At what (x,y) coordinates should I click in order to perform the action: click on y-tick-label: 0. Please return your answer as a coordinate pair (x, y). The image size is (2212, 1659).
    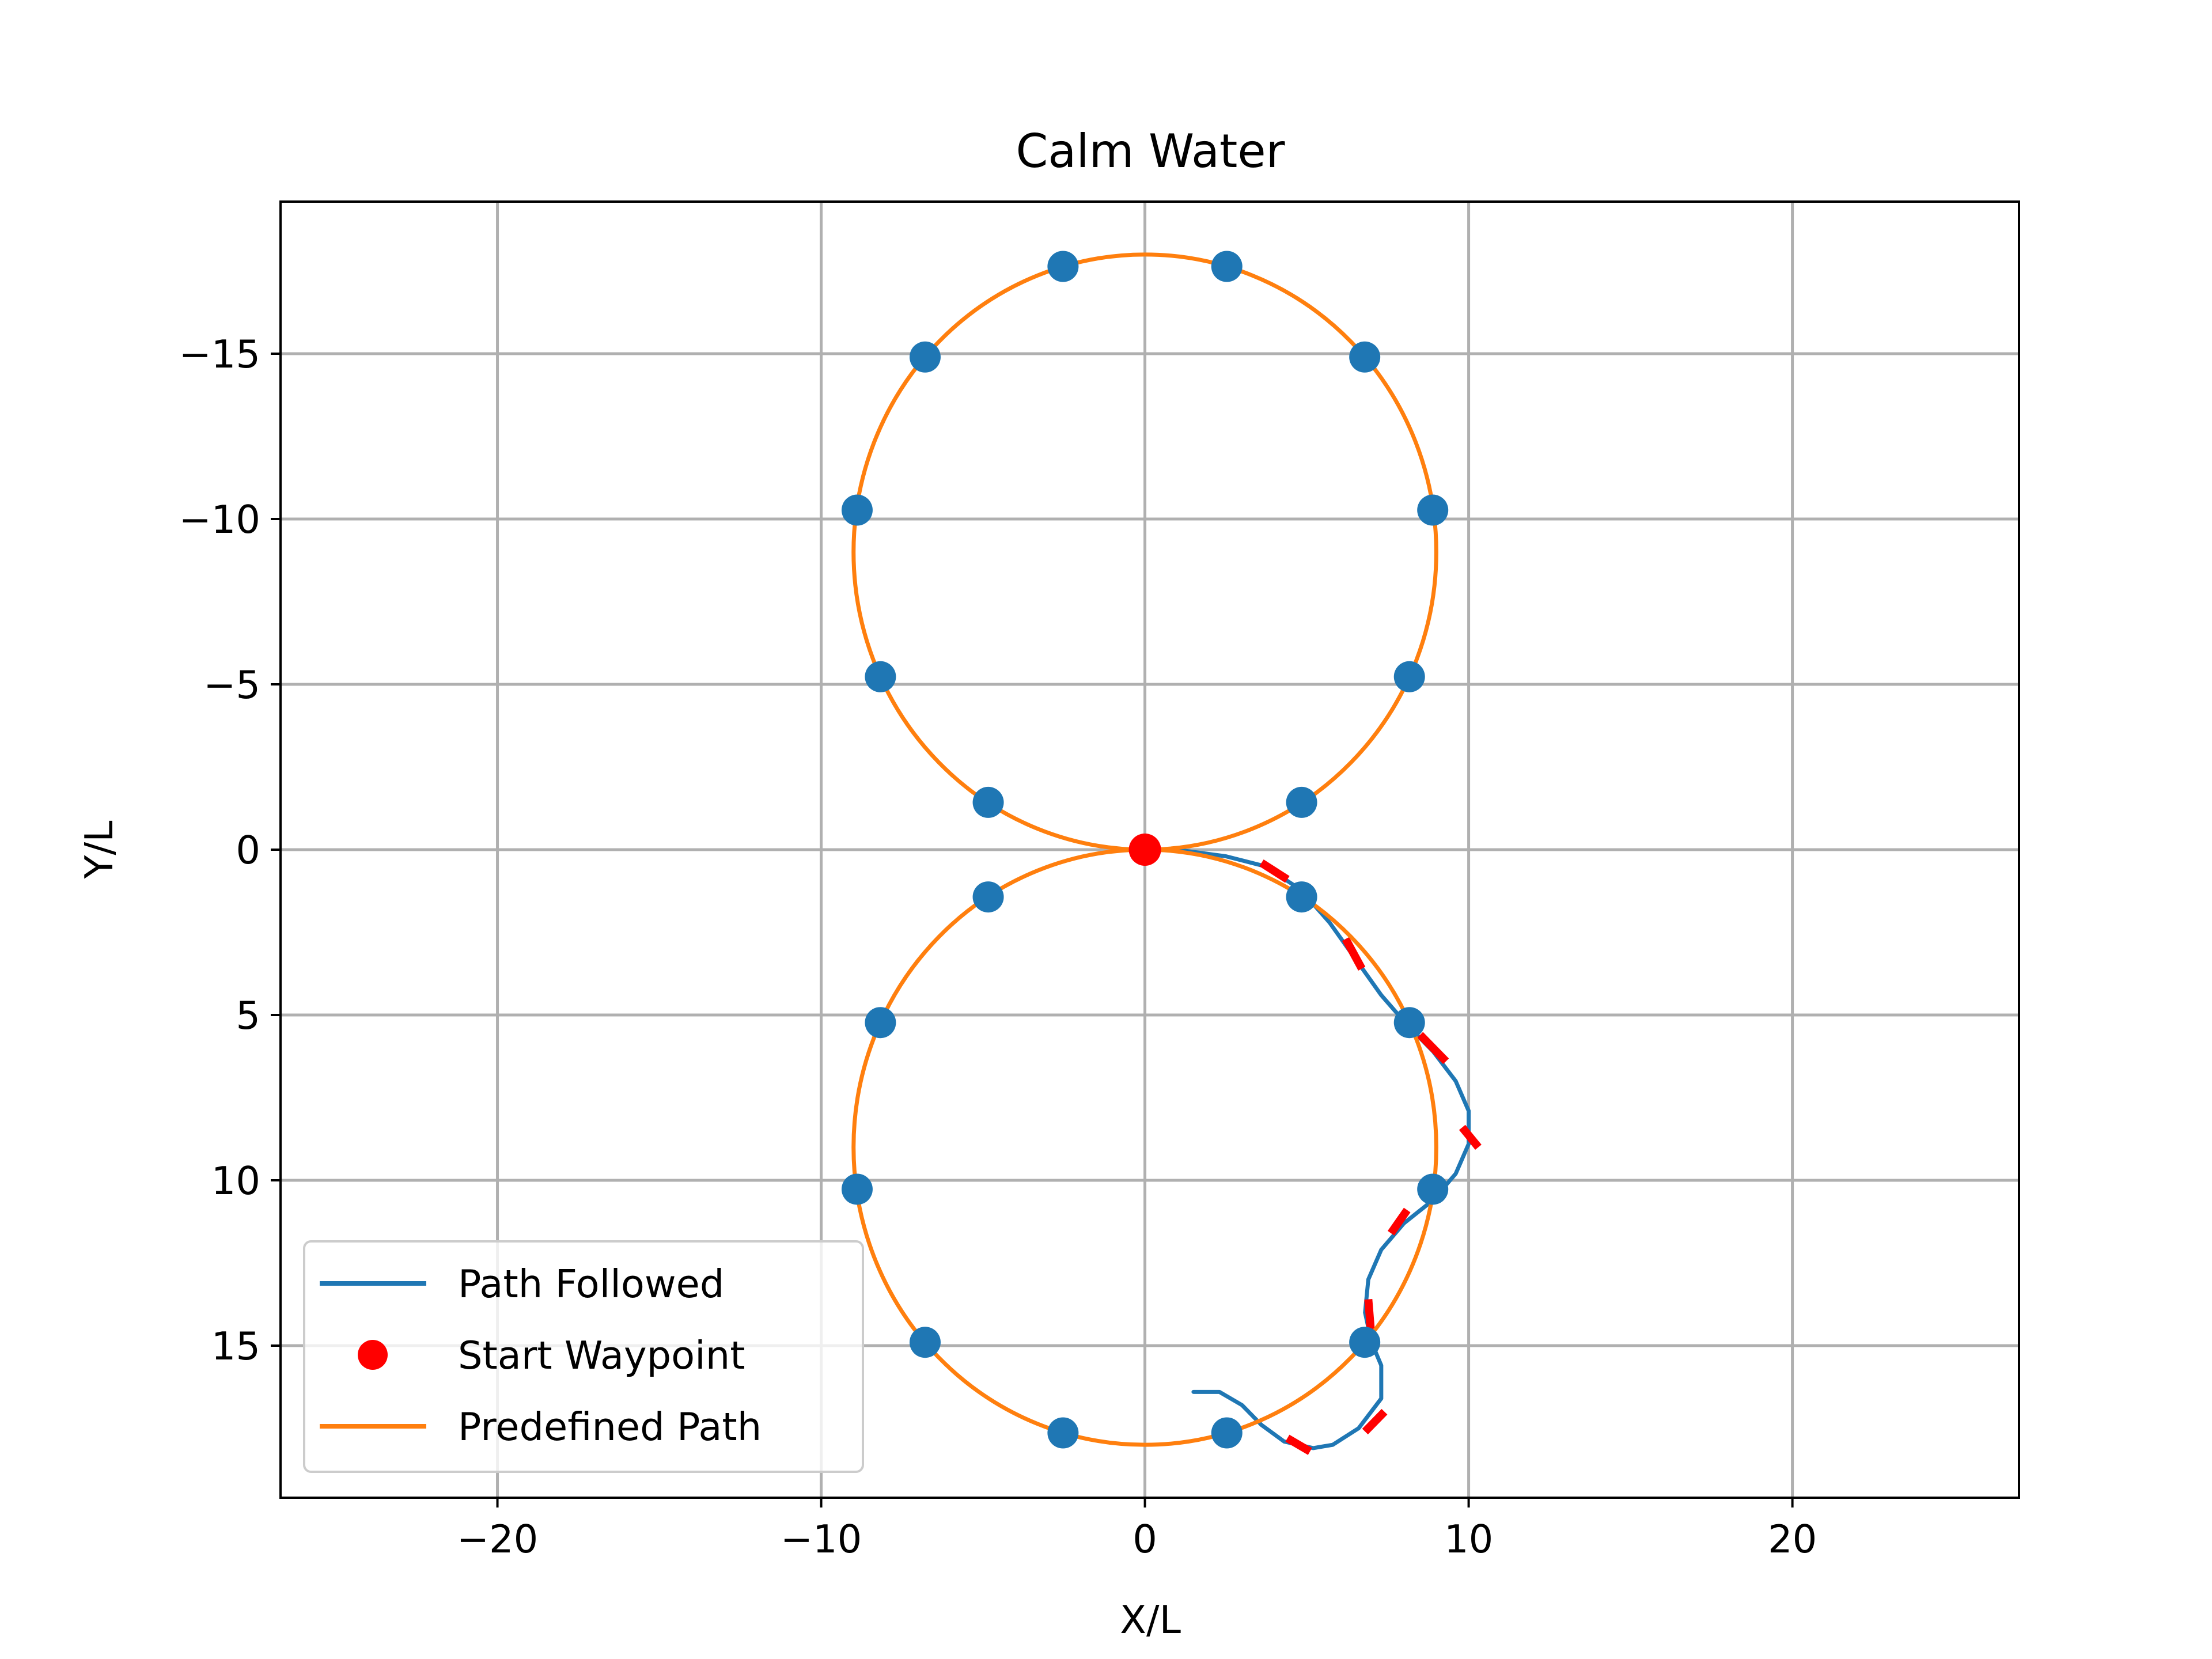
    Looking at the image, I should click on (248, 850).